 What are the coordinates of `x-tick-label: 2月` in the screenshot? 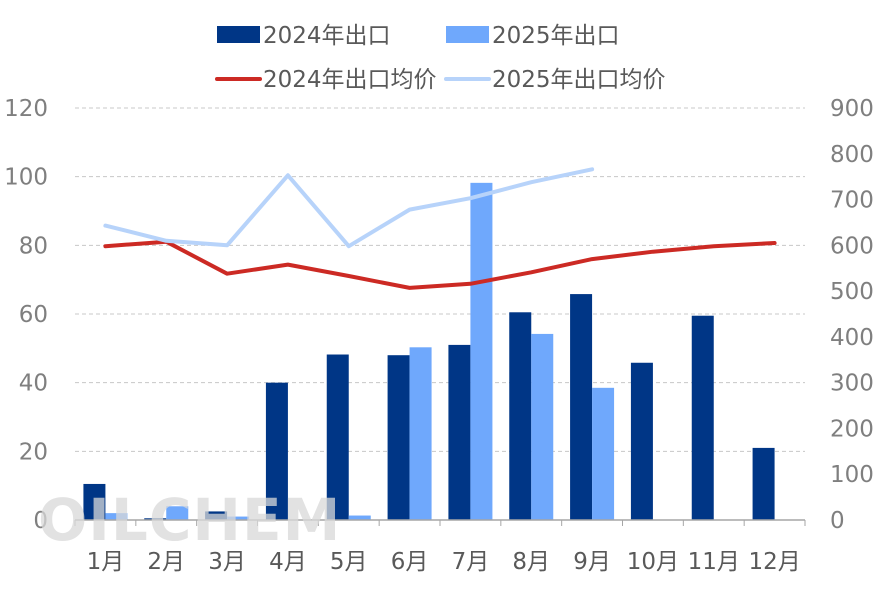 It's located at (166, 562).